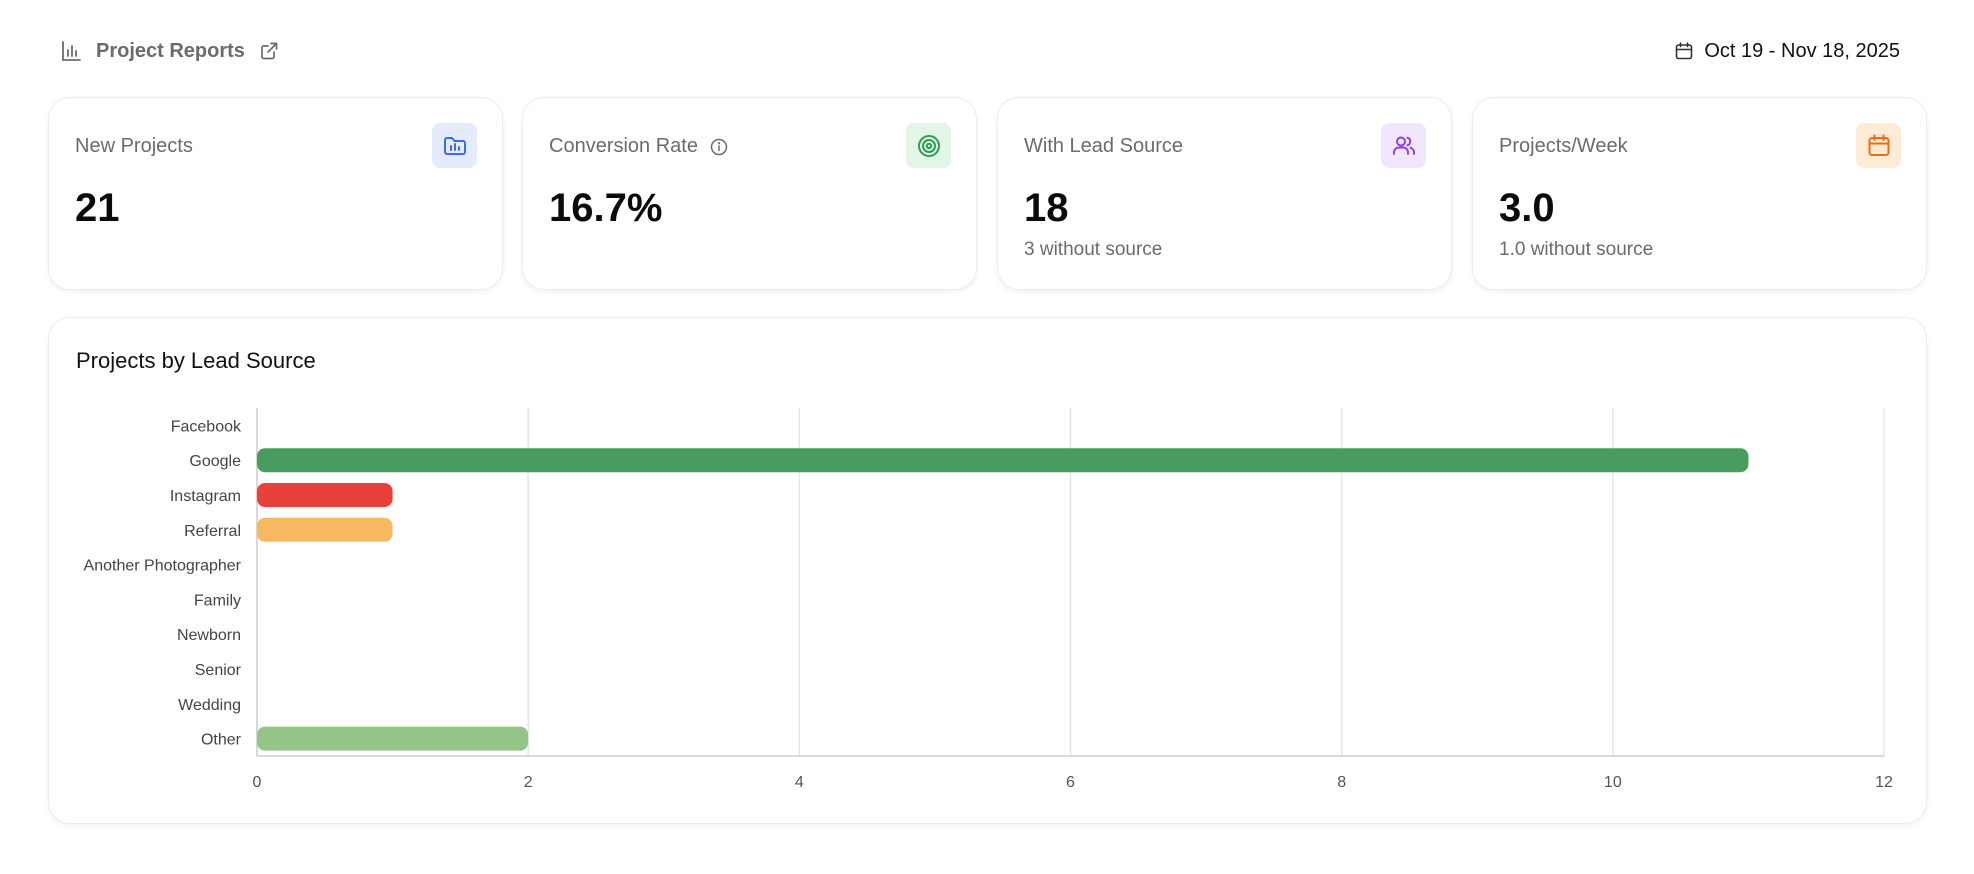 This screenshot has height=874, width=1974. Describe the element at coordinates (1699, 193) in the screenshot. I see `stat-card-projects-week: Projects/Week 3.0 1.0 without source` at that location.